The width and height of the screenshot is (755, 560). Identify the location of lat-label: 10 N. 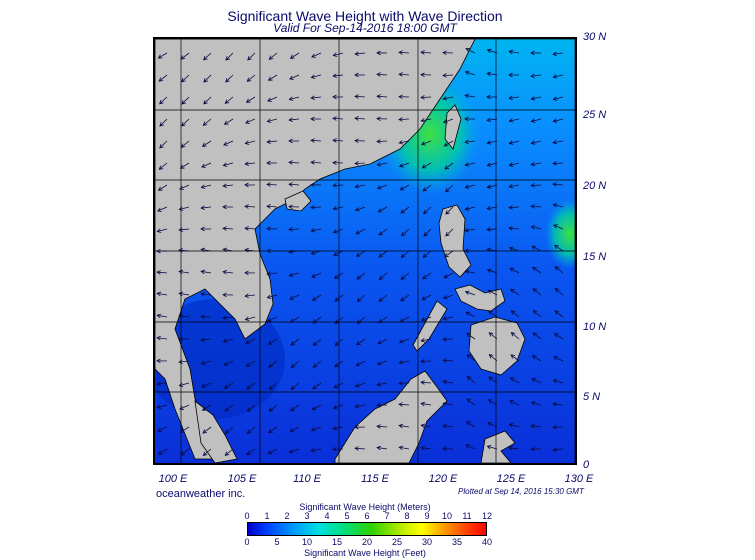
(595, 327).